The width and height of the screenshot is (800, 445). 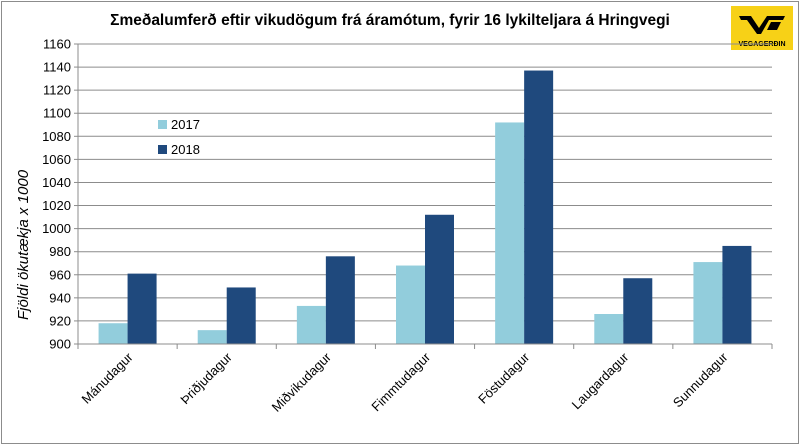 What do you see at coordinates (162, 124) in the screenshot?
I see `legend-swatch-2017` at bounding box center [162, 124].